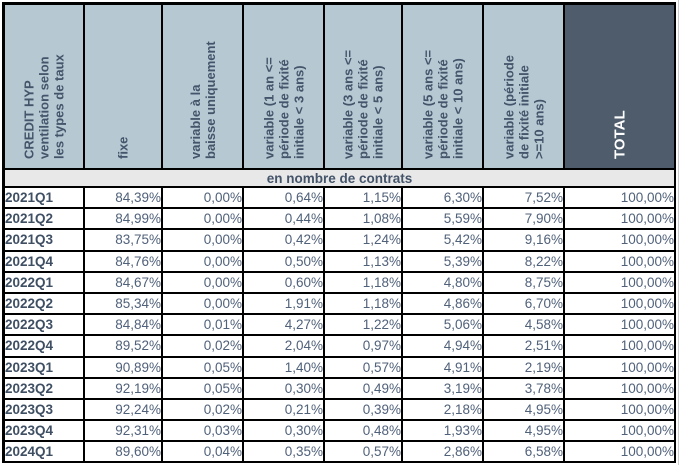 The height and width of the screenshot is (465, 680). I want to click on header-label: variable à la baisse uniquement, so click(202, 99).